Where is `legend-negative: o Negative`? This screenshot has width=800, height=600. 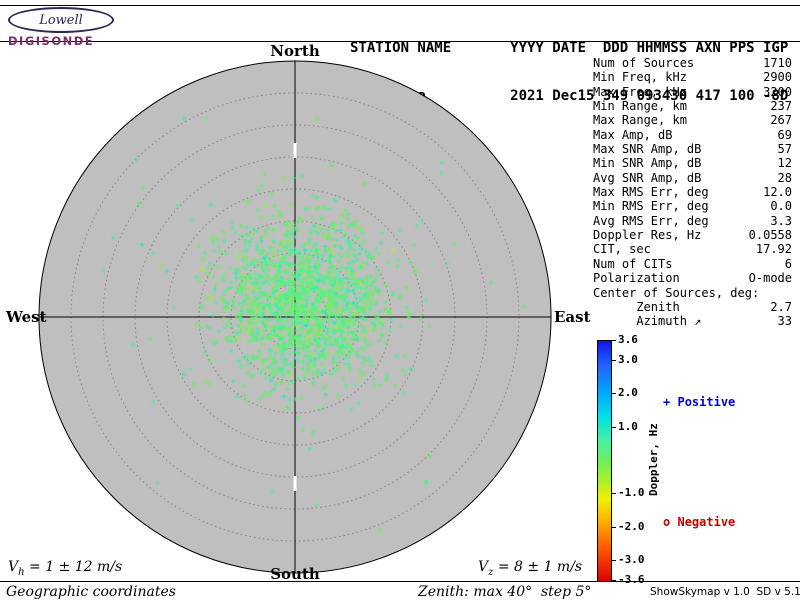
legend-negative: o Negative is located at coordinates (699, 522).